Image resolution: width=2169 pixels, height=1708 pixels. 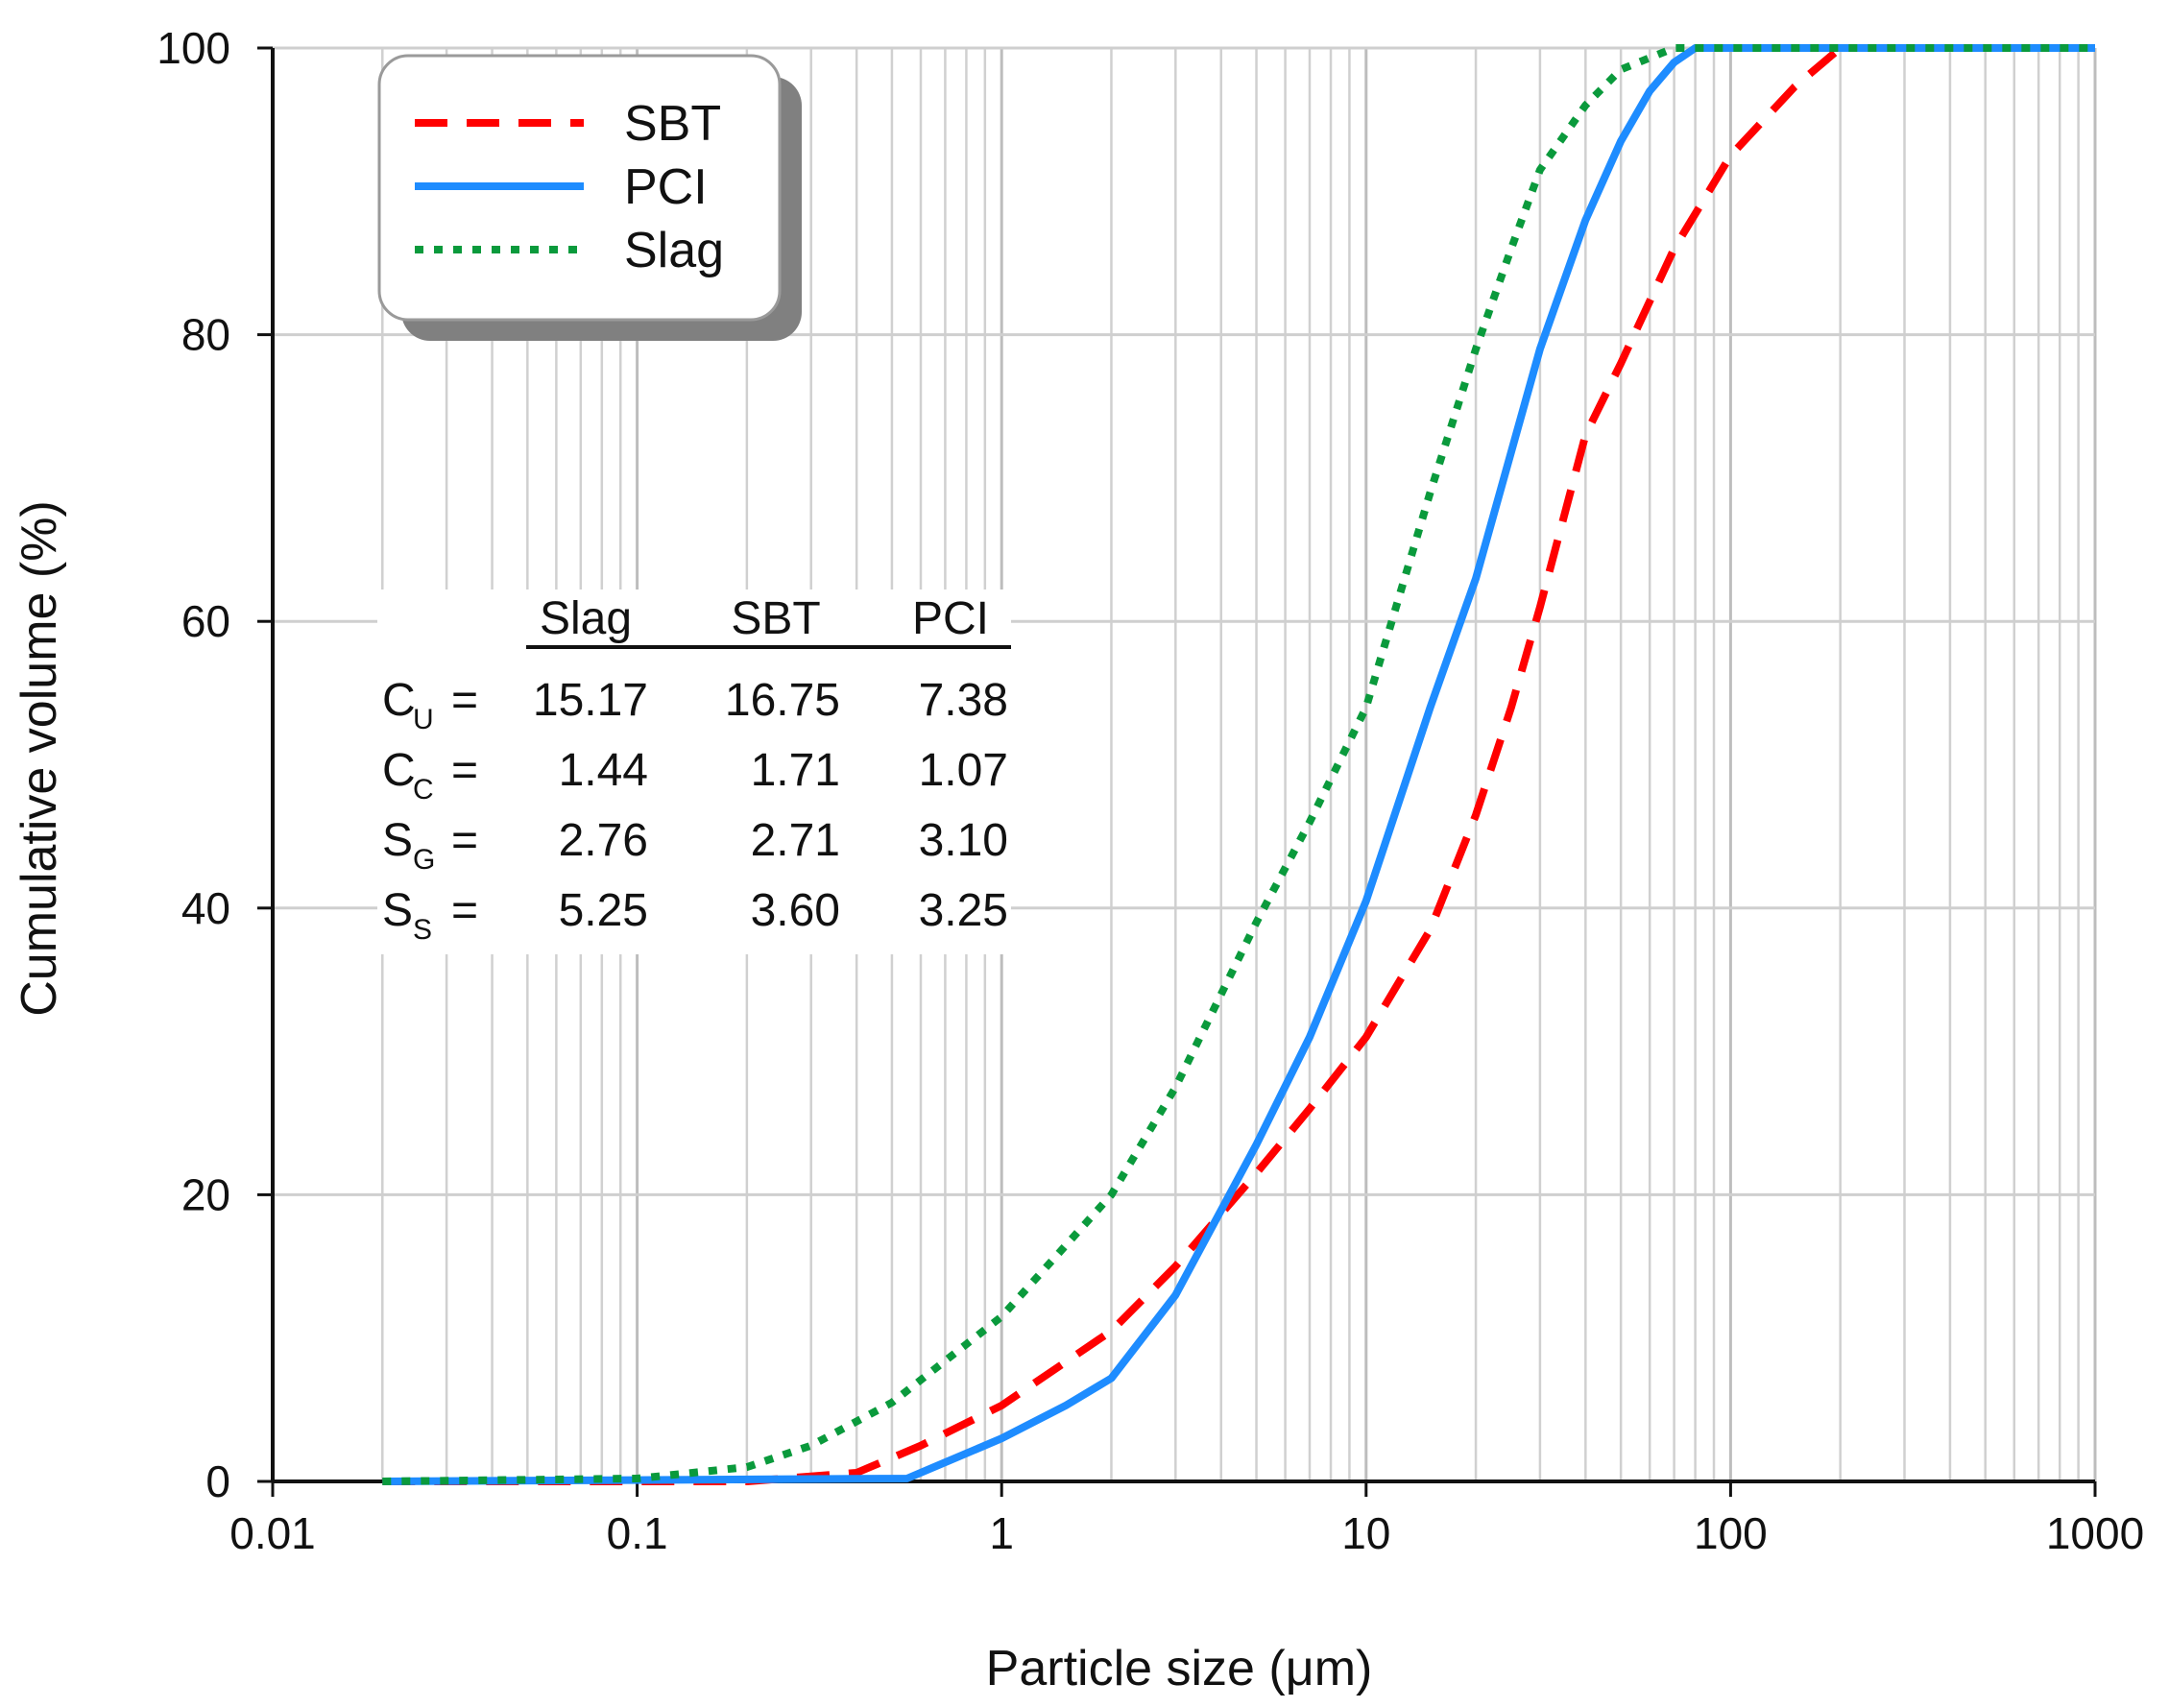 What do you see at coordinates (2095, 1533) in the screenshot?
I see `x-tick-label: 1000` at bounding box center [2095, 1533].